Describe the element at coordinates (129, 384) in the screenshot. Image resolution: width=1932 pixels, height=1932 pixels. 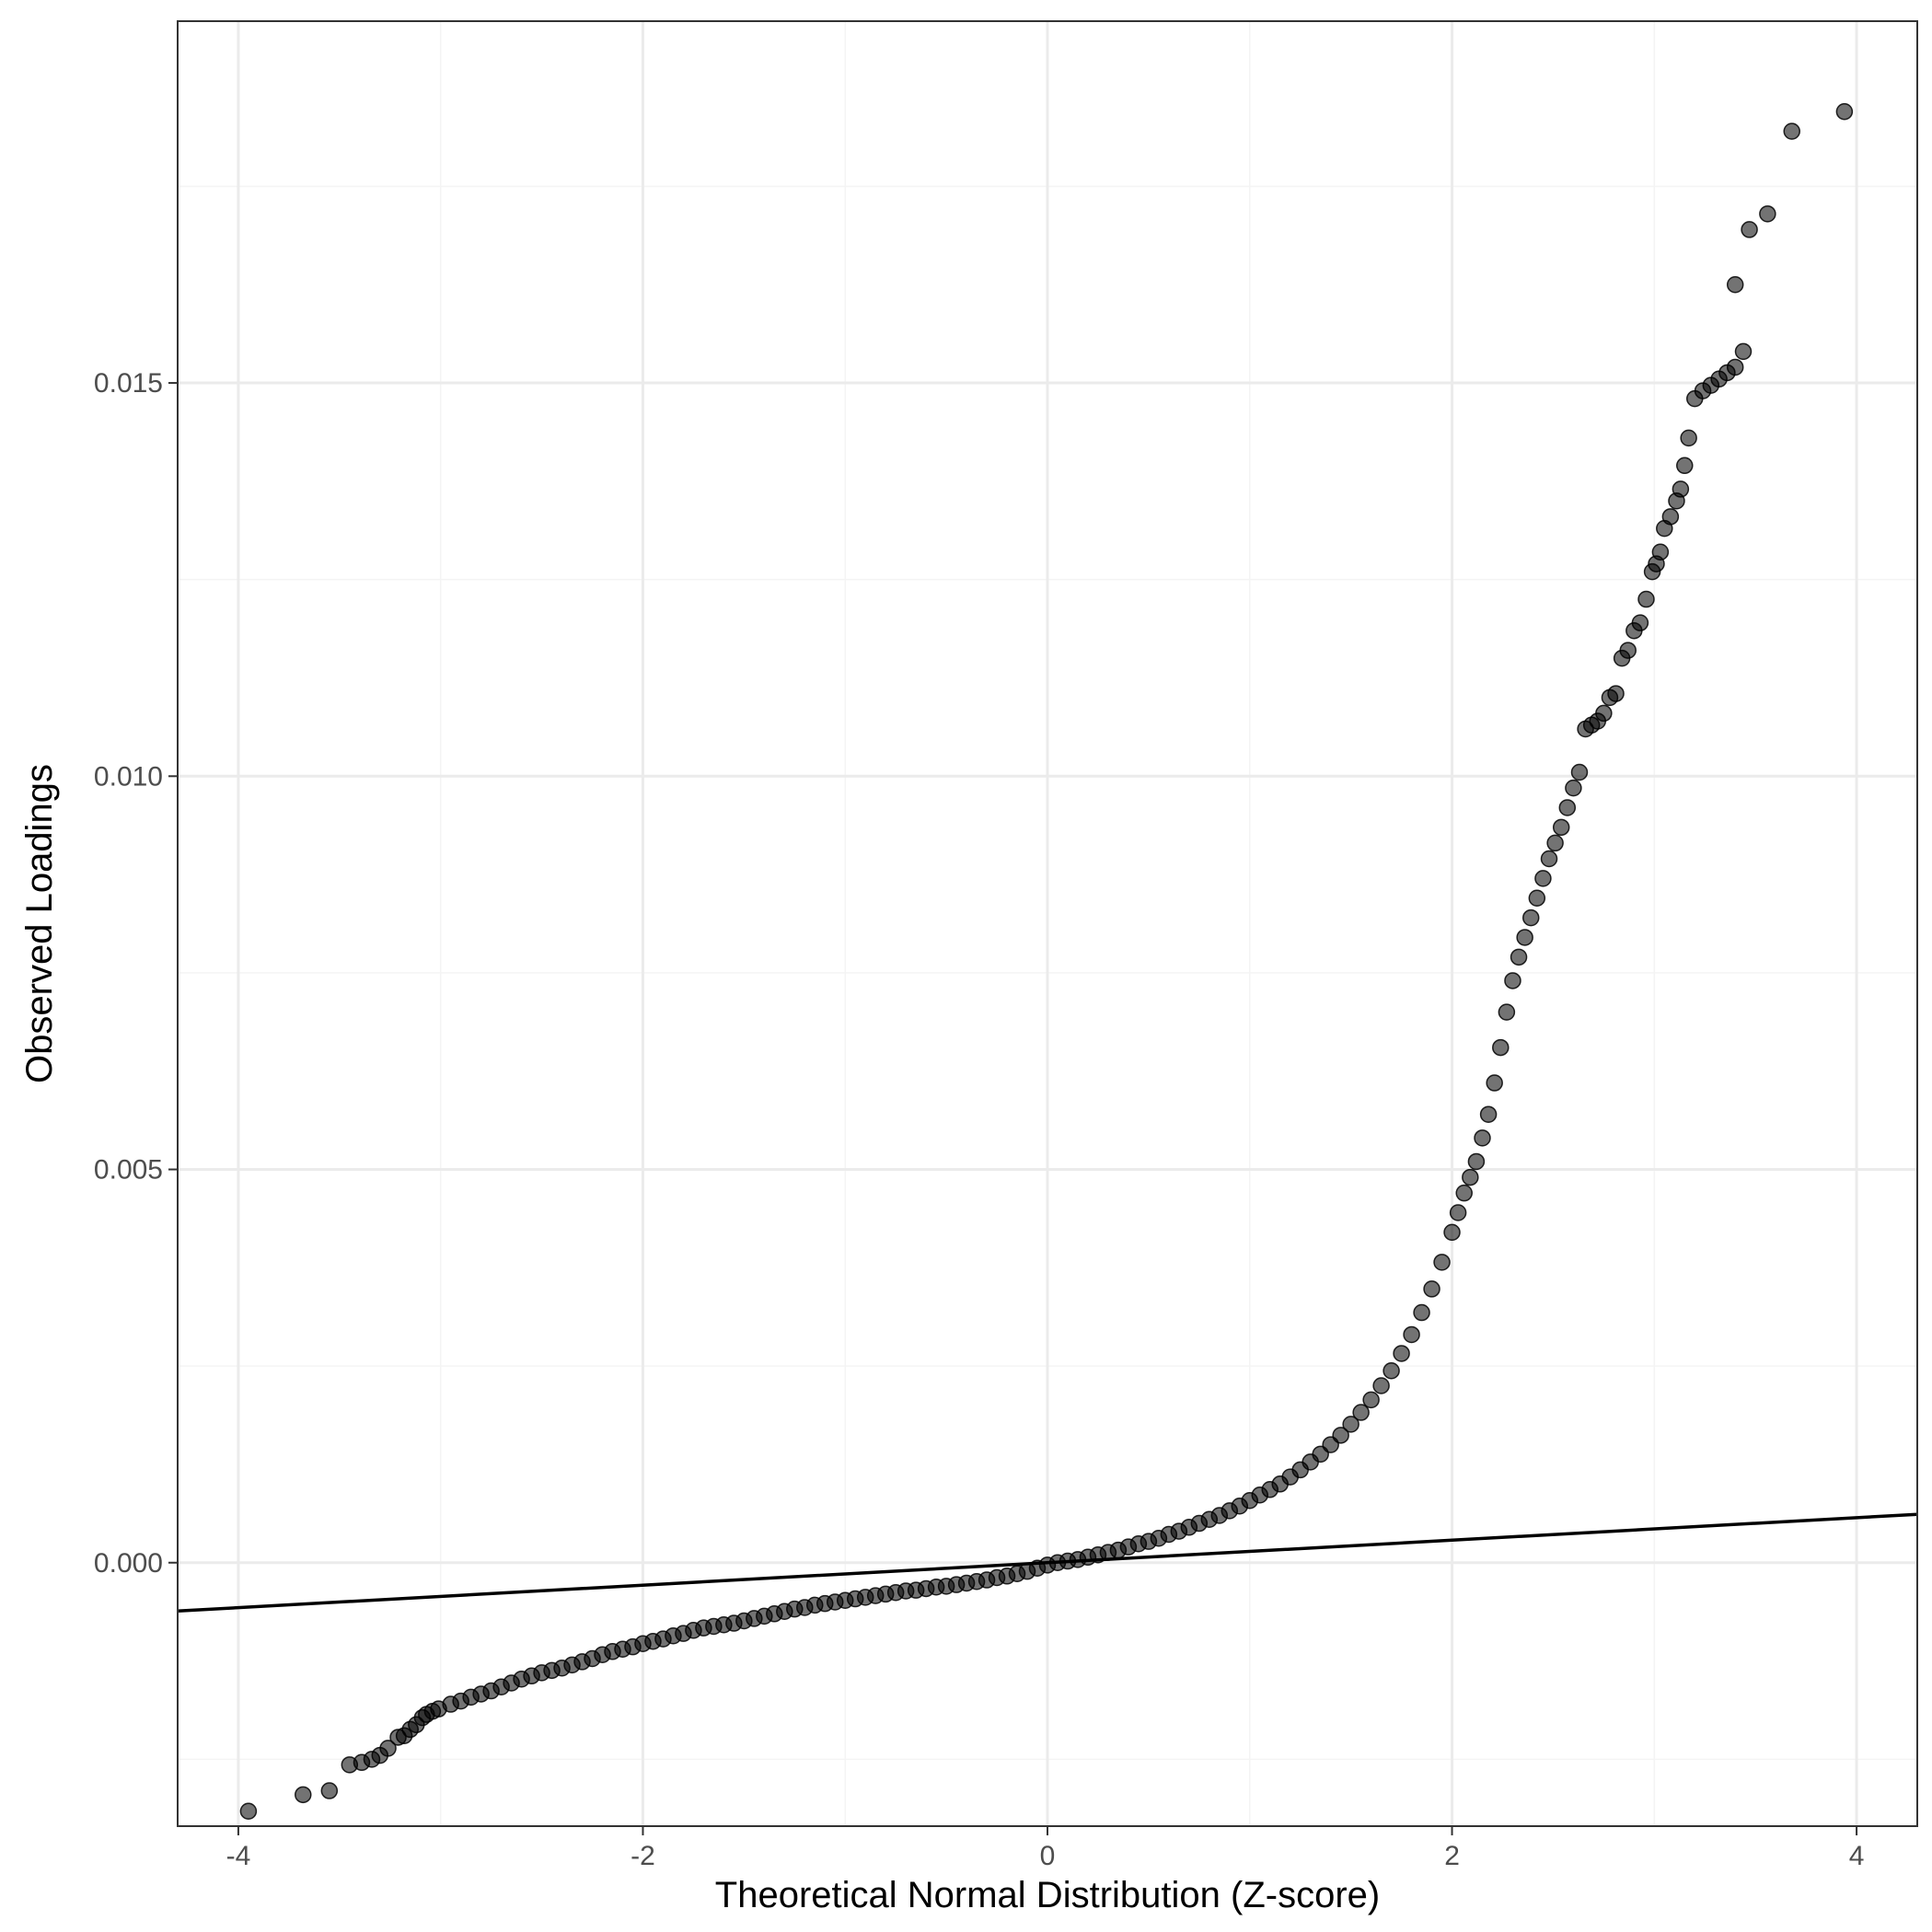
I see `y-tick-label: 0.015` at that location.